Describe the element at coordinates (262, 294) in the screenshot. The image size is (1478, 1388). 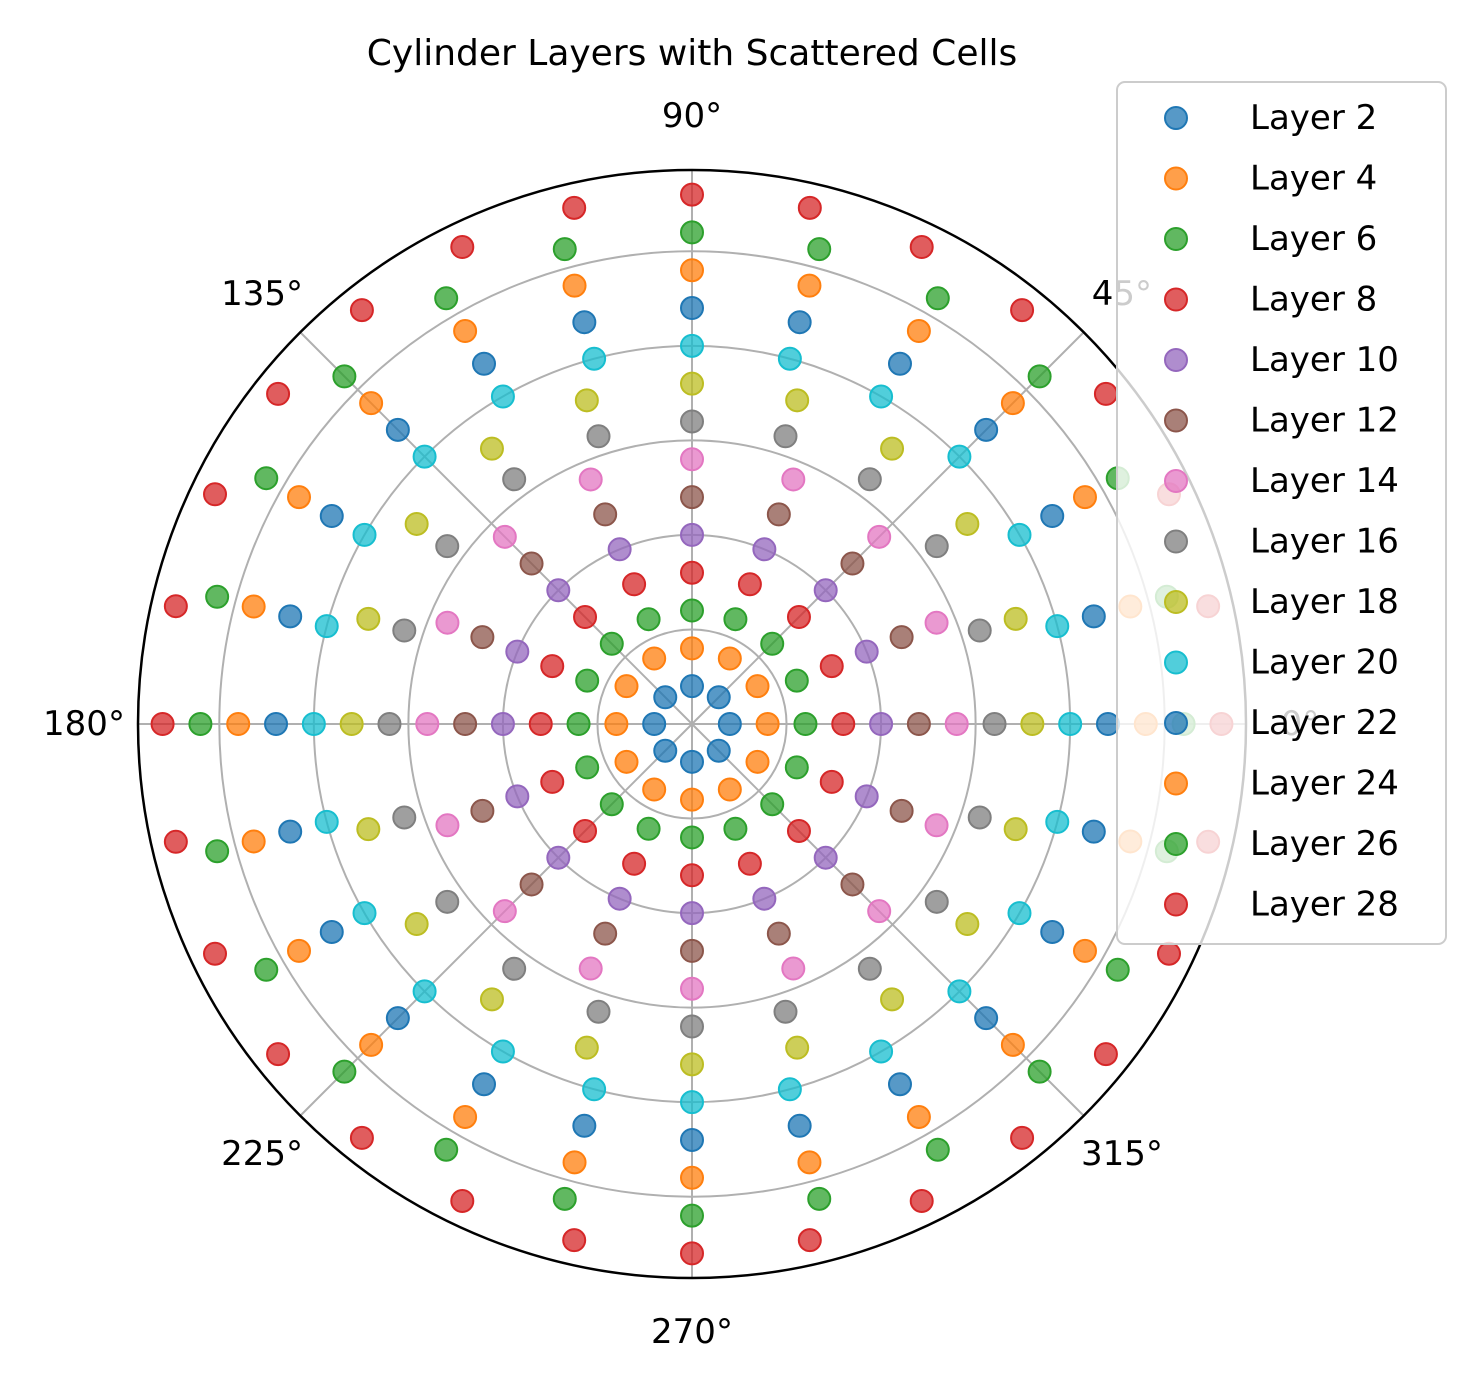
I see `theta-tick-label: 135°` at that location.